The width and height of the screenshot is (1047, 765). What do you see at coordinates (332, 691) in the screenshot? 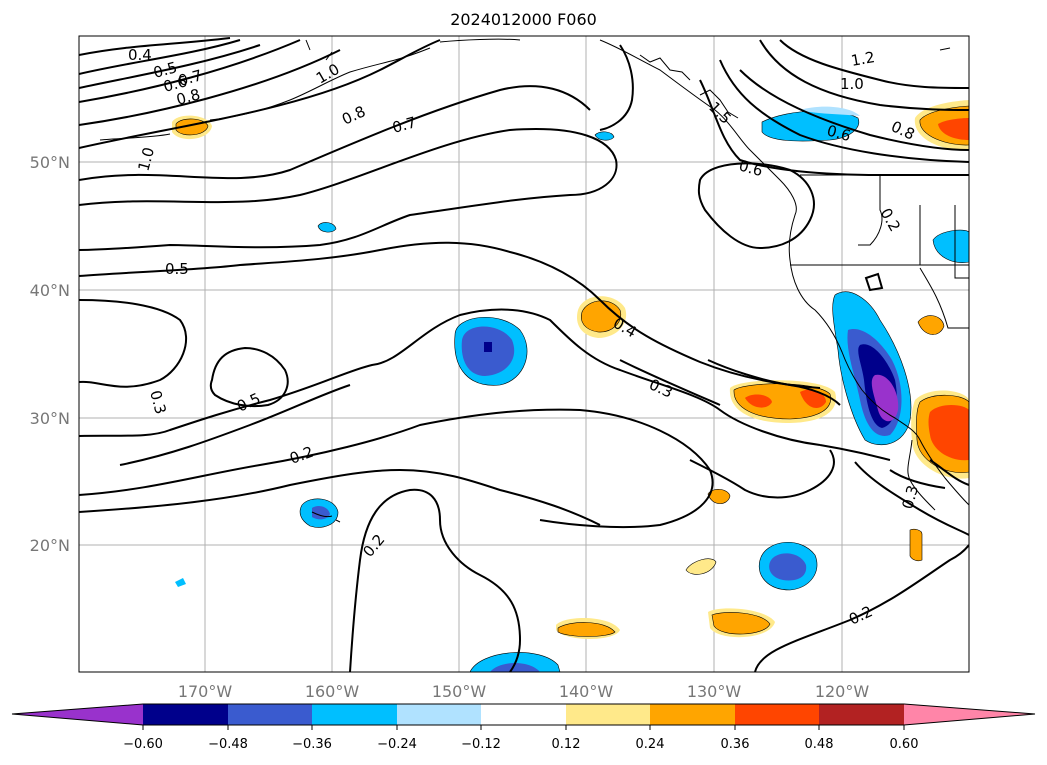
I see `lon-label: 160°W` at bounding box center [332, 691].